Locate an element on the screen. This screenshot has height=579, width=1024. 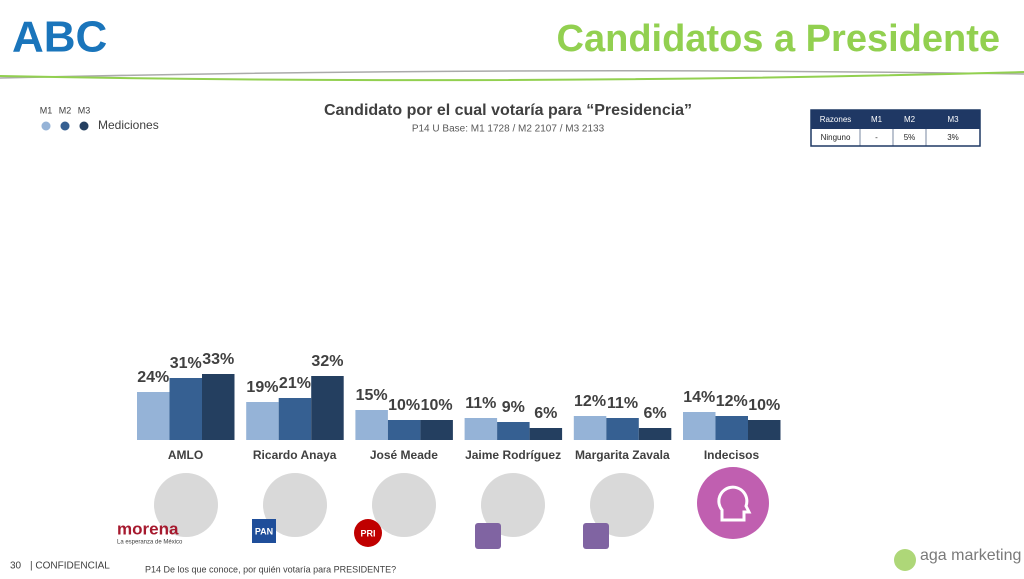
pri-logo: PRI is located at coordinates (367, 533).